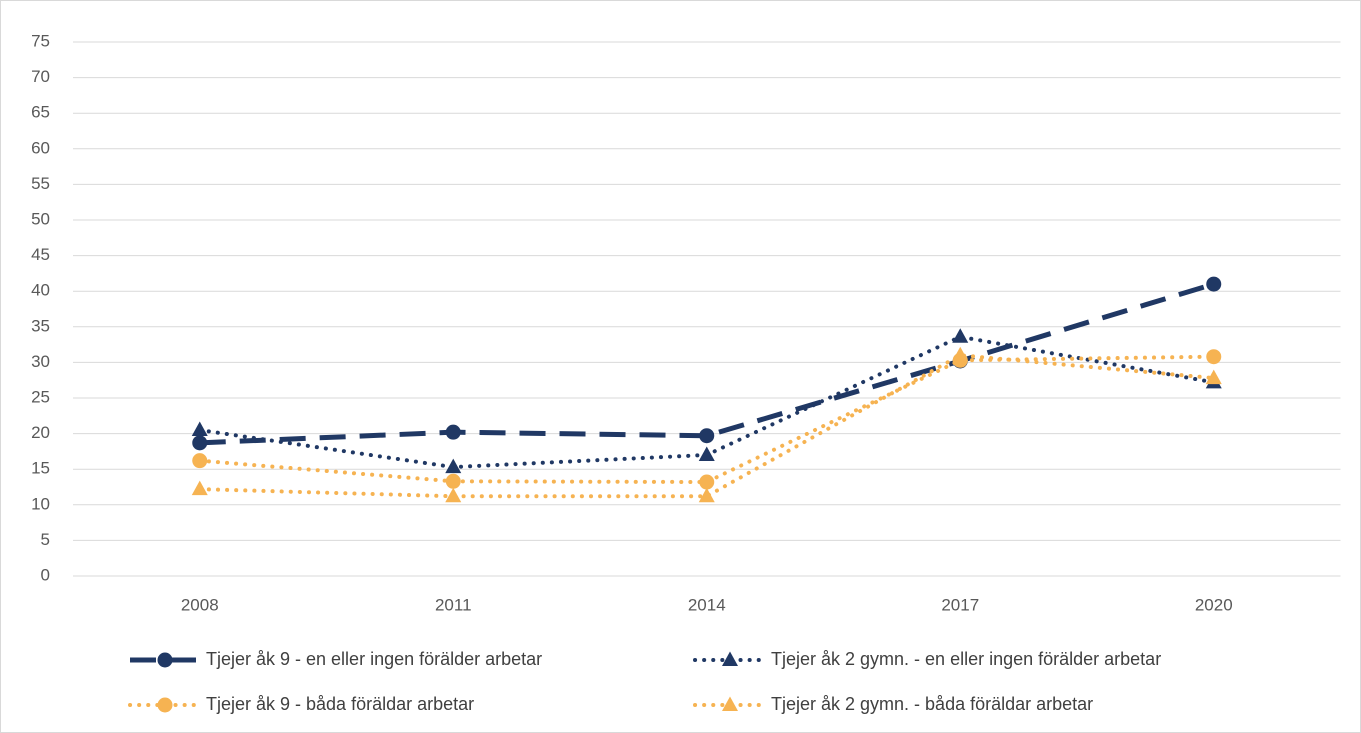  Describe the element at coordinates (40, 147) in the screenshot. I see `y-tick-label: 60` at that location.